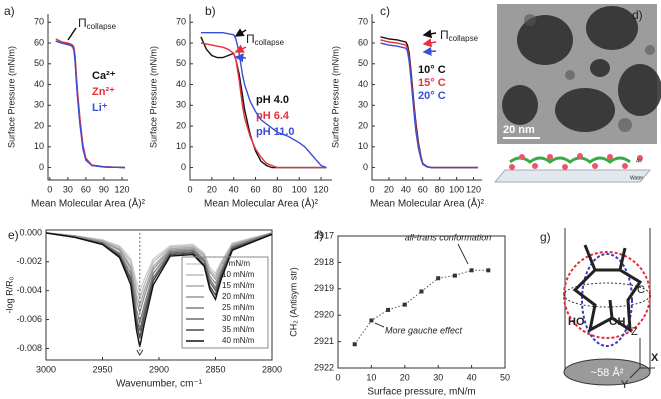 This screenshot has width=661, height=399. What do you see at coordinates (250, 39) in the screenshot?
I see `annotation-symbol: Π` at bounding box center [250, 39].